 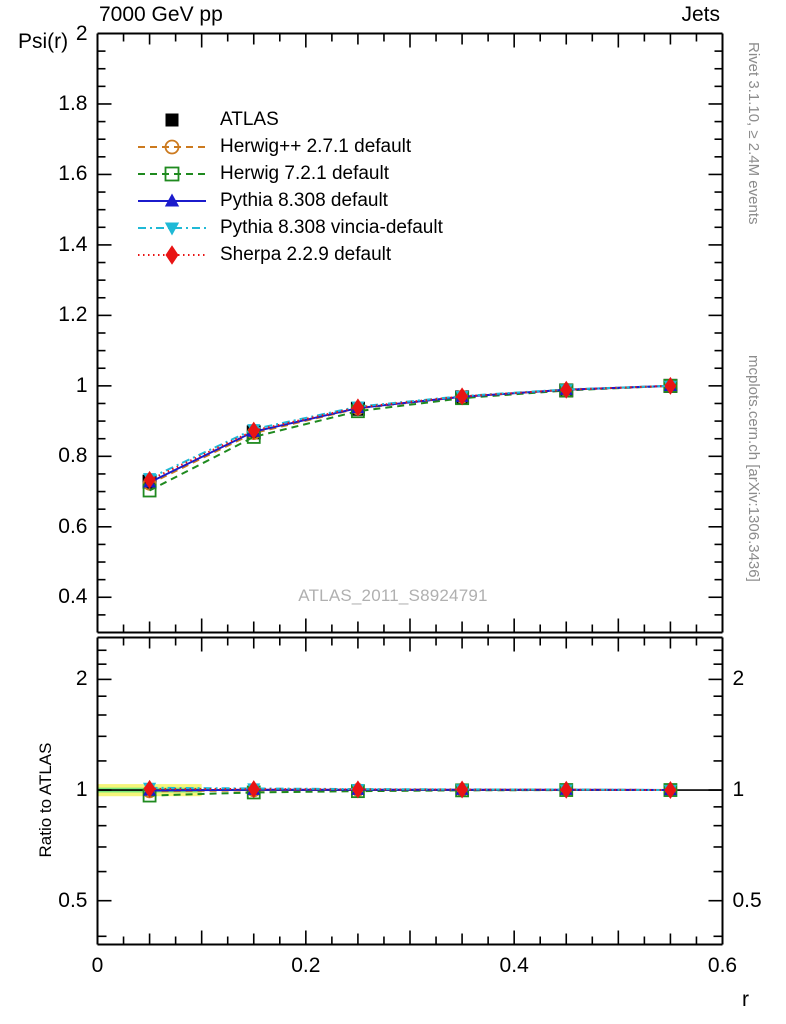 I want to click on header-beam-label: 7000 GeV pp, so click(x=161, y=14).